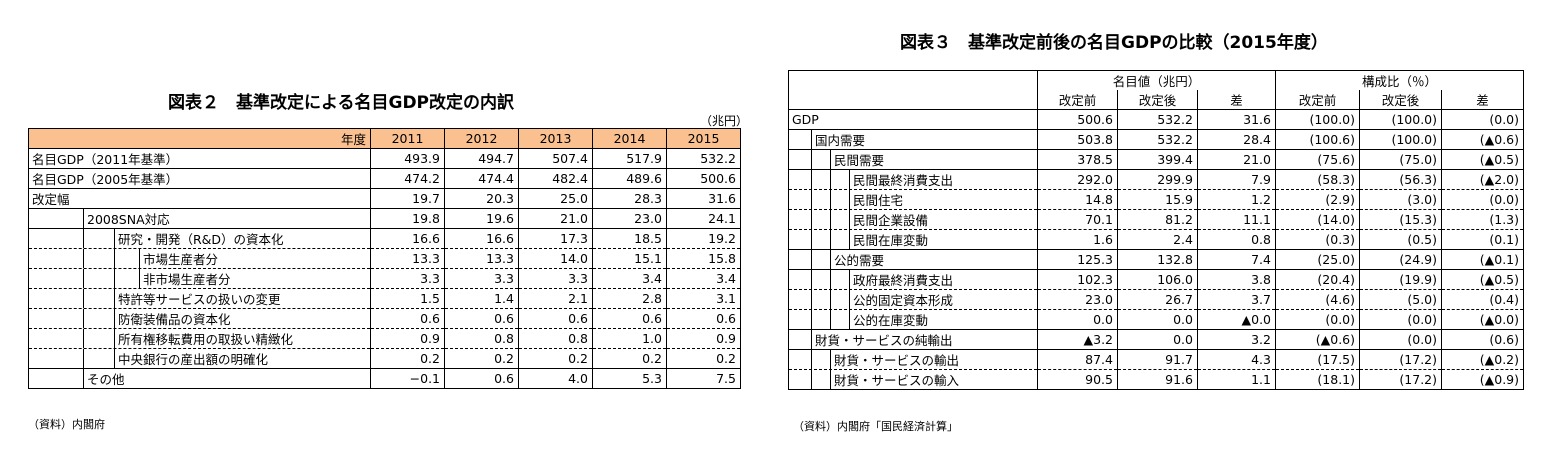 The image size is (1558, 454). Describe the element at coordinates (1317, 259) in the screenshot. I see `value-cell: (25.0)` at that location.